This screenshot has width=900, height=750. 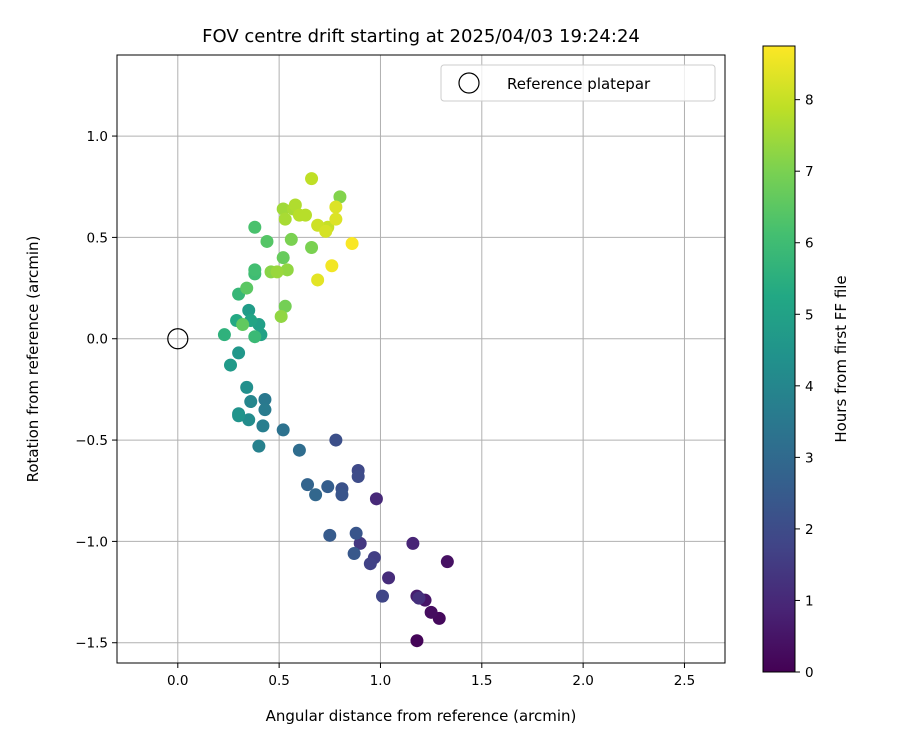 What do you see at coordinates (779, 359) in the screenshot?
I see `colorbar-gradient` at bounding box center [779, 359].